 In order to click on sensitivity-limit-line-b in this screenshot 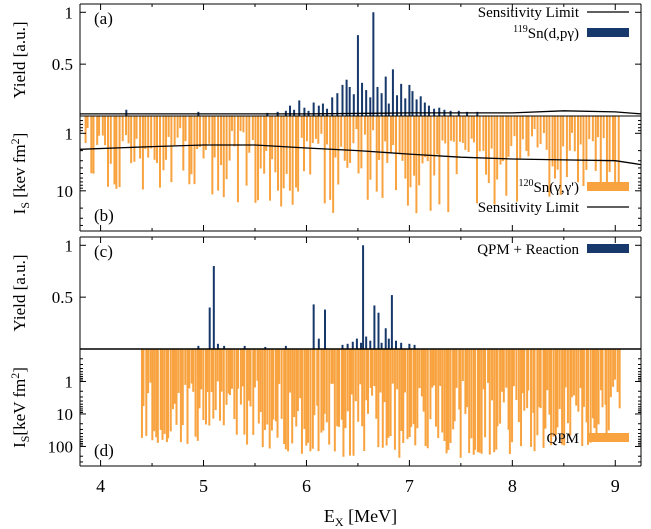, I will do `click(360, 155)`.